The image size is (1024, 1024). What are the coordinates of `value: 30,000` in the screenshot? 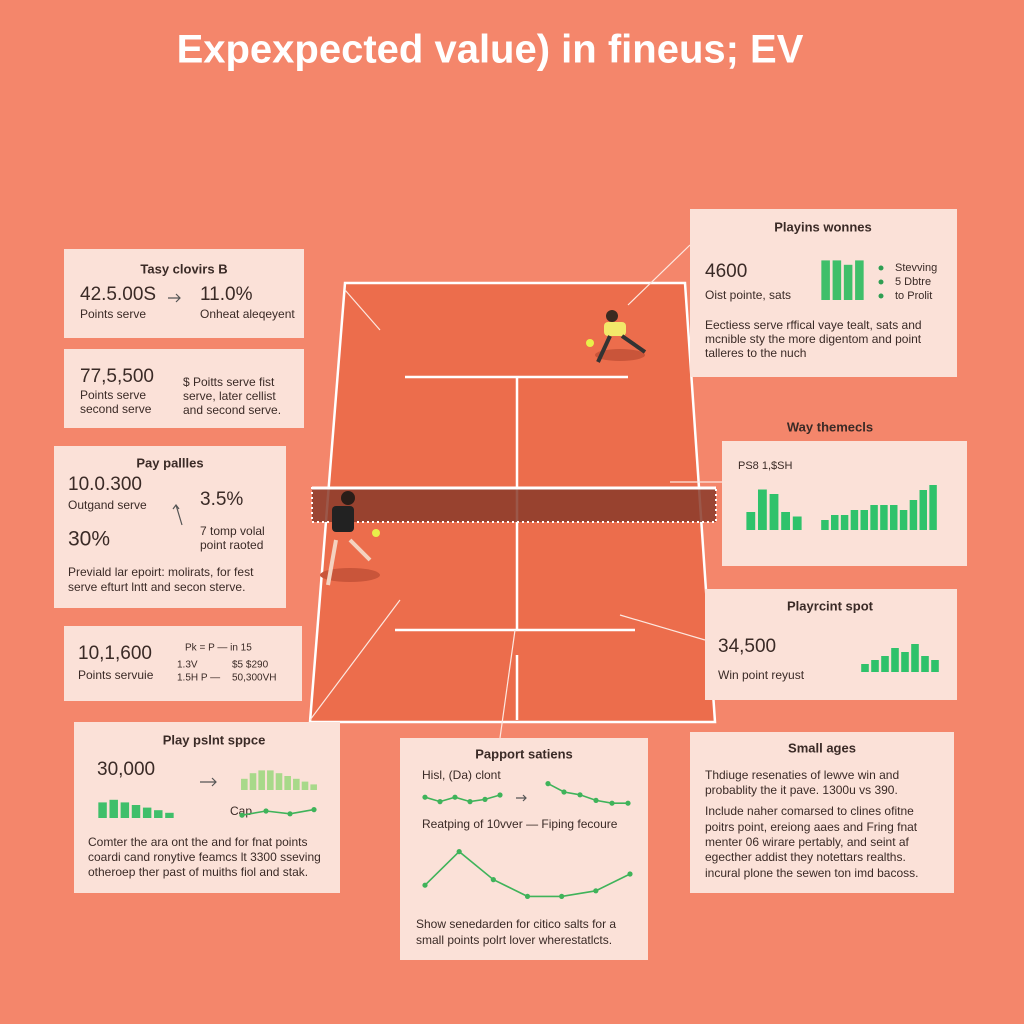 It's located at (126, 769).